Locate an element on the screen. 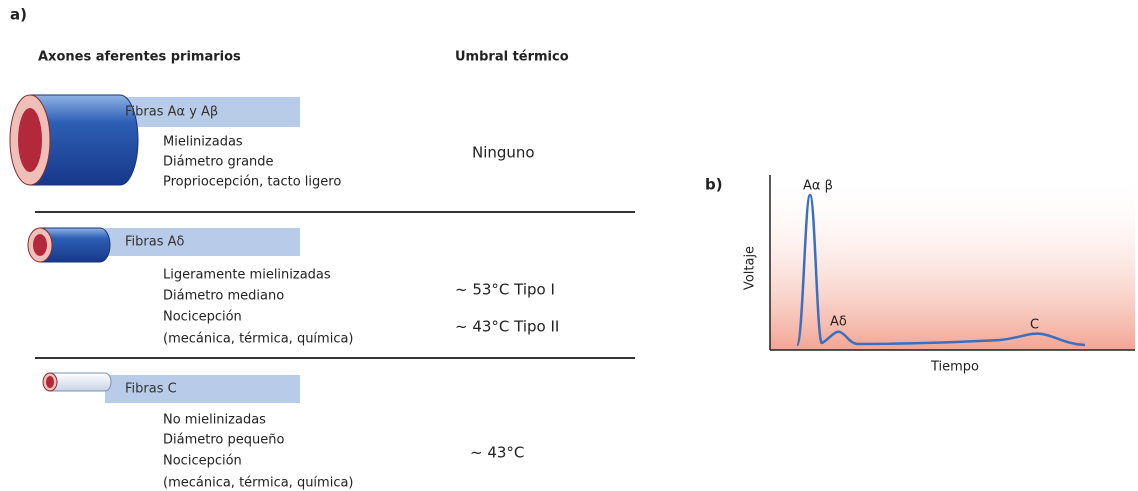 This screenshot has height=491, width=1138. peak-label: C is located at coordinates (1034, 325).